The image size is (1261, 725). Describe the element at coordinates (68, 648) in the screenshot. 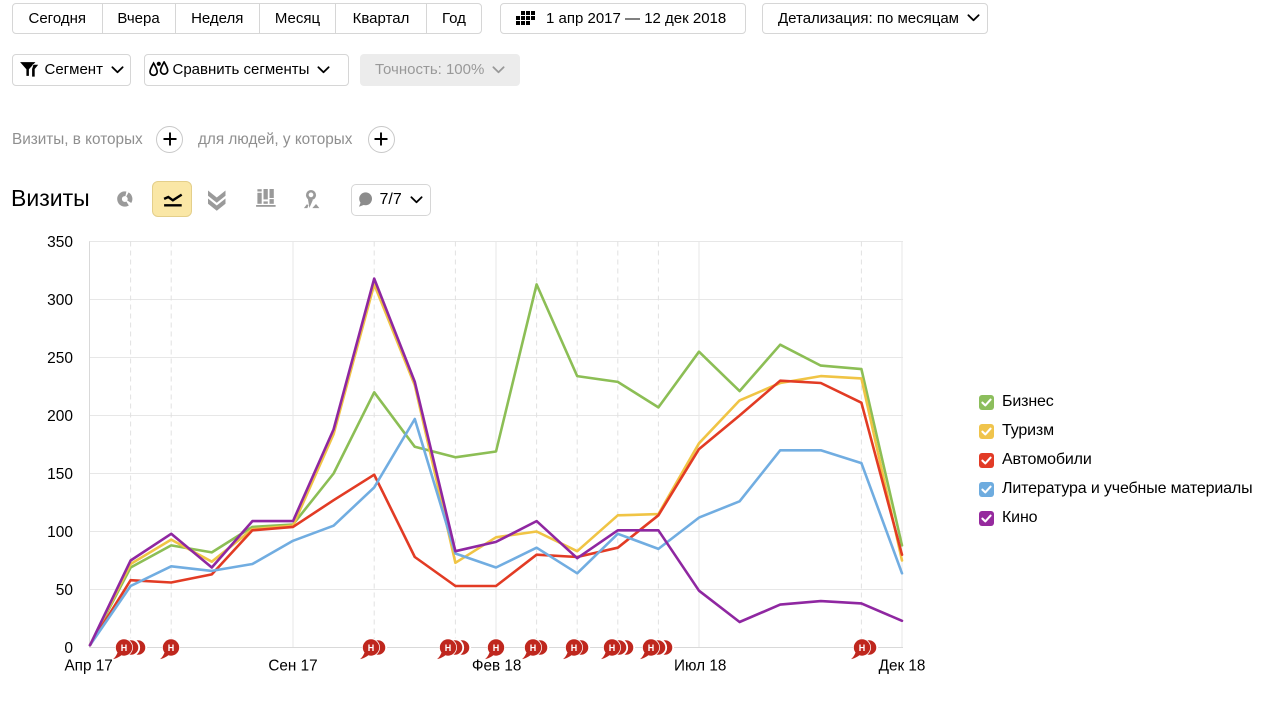

I see `svg-text: 0` at that location.